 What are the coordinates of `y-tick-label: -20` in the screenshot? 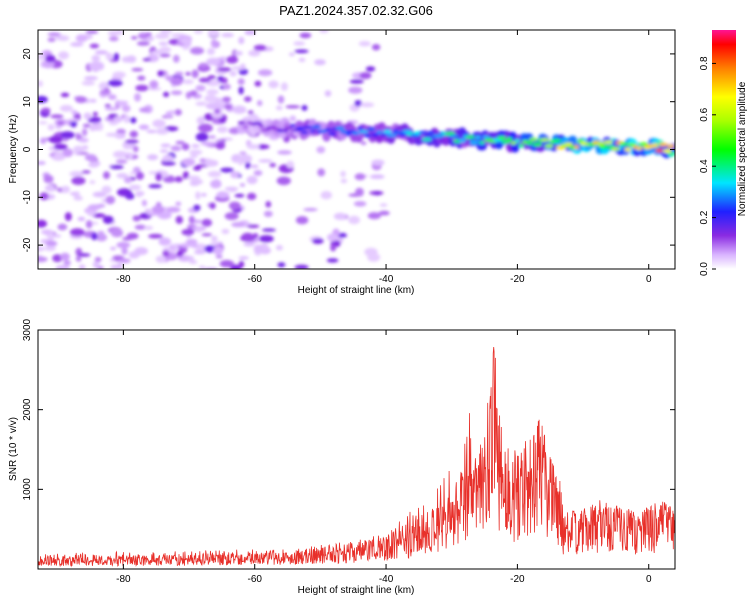 It's located at (27, 244).